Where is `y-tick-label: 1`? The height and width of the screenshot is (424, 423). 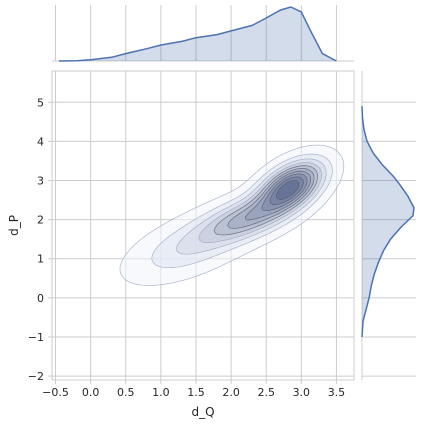
y-tick-label: 1 is located at coordinates (40, 259).